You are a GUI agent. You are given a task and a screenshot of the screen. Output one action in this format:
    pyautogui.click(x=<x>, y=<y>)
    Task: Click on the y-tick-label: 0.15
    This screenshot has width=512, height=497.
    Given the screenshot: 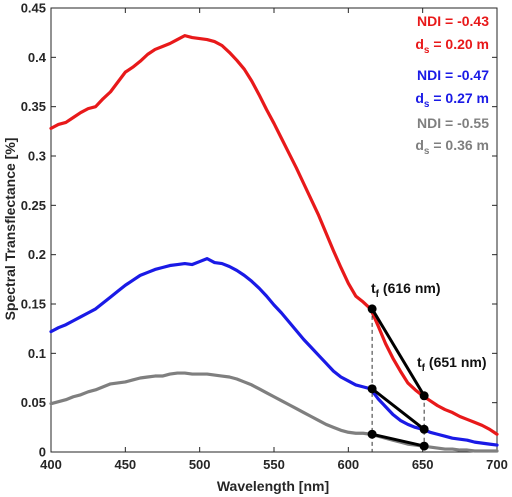 What is the action you would take?
    pyautogui.click(x=33, y=304)
    